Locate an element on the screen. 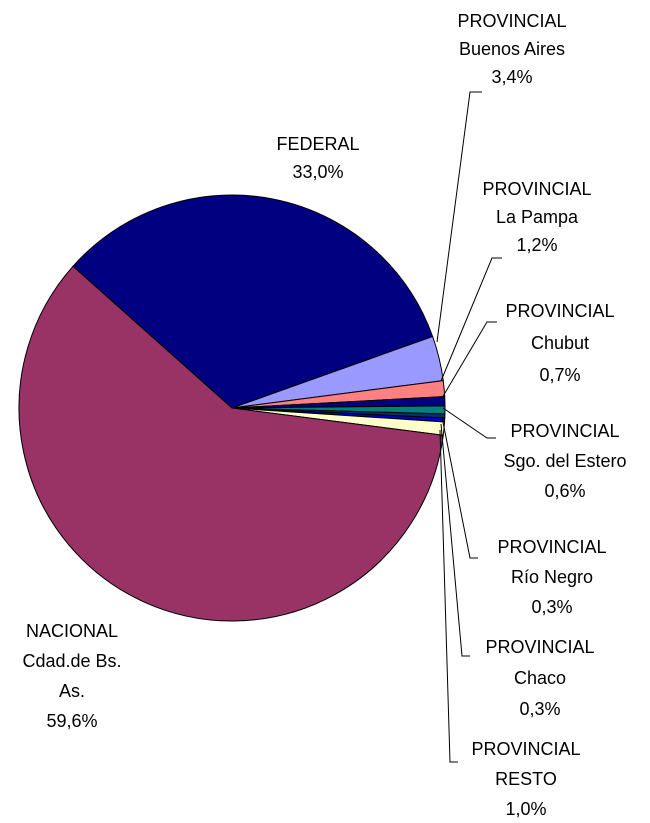  pie-slice is located at coordinates (253, 301).